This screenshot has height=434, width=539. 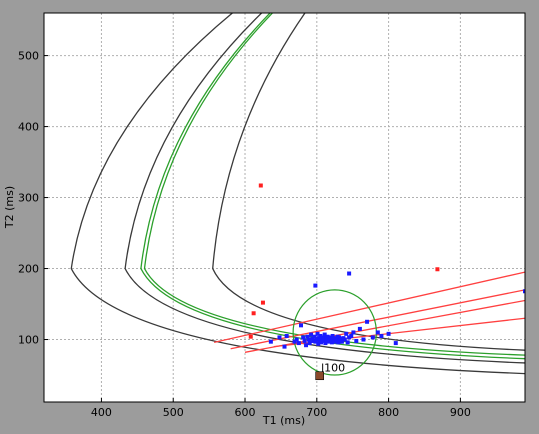 I want to click on x-tick-label: 500, so click(x=173, y=412).